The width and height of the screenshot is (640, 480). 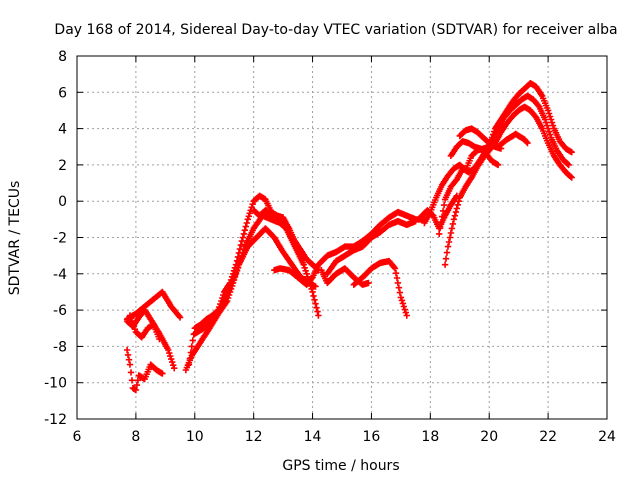 What do you see at coordinates (135, 437) in the screenshot?
I see `x-tick-label: 8` at bounding box center [135, 437].